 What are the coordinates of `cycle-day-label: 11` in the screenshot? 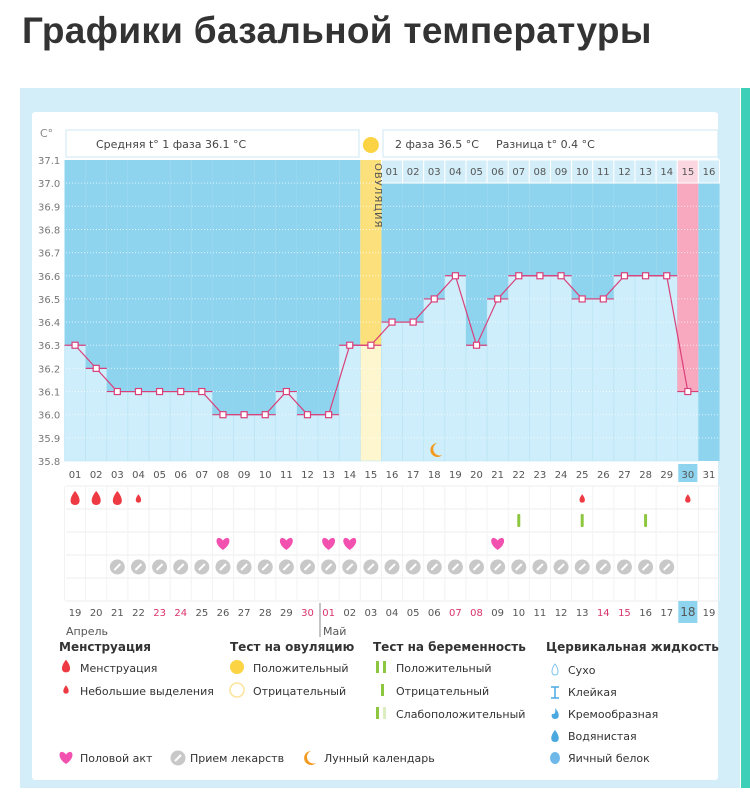 It's located at (286, 475).